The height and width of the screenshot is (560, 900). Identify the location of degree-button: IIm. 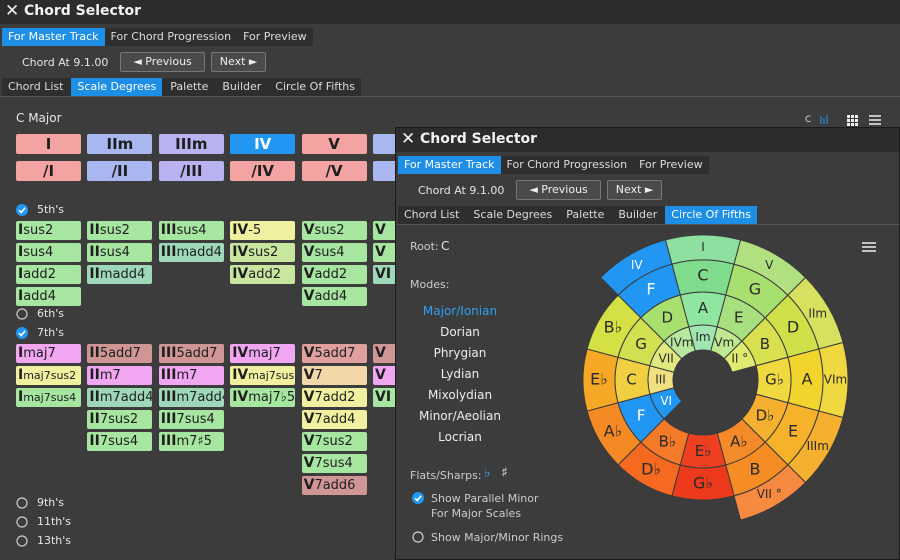
(120, 144).